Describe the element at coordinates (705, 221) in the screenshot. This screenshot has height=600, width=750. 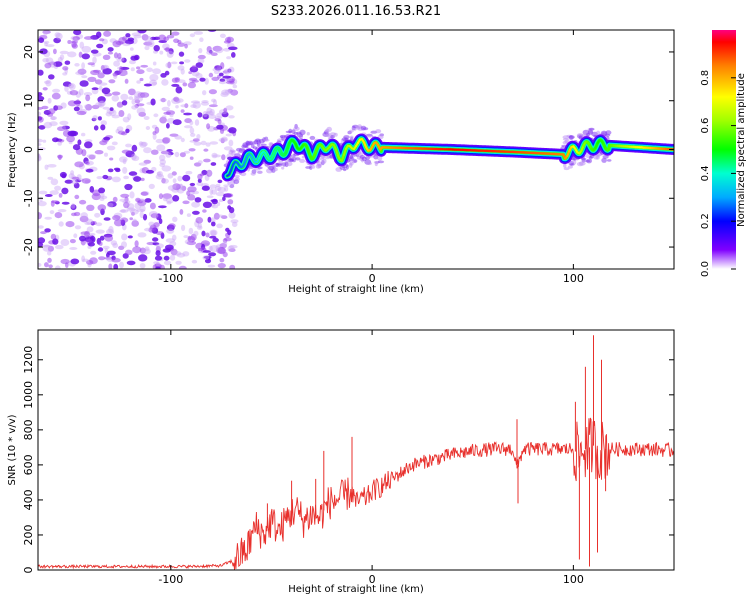
I see `colorbar-tick-label: 0.2` at that location.